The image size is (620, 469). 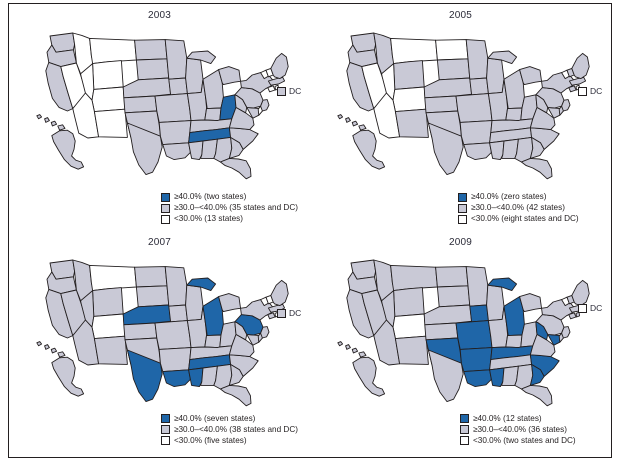 I want to click on panel-title-2005: 2005, so click(x=460, y=15).